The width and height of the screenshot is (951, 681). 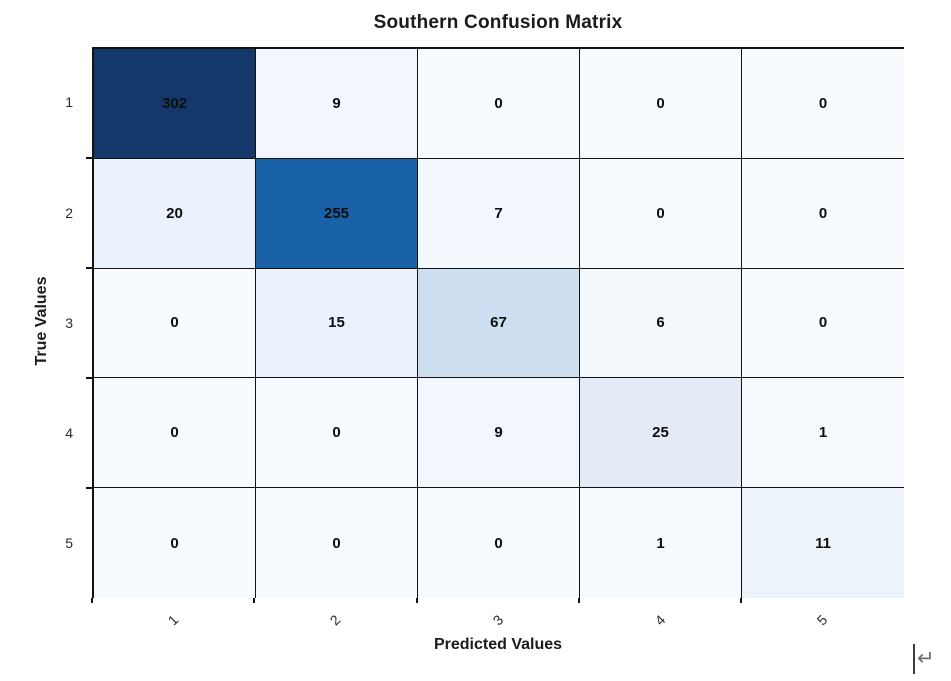 What do you see at coordinates (69, 433) in the screenshot?
I see `y-tick-label: 4` at bounding box center [69, 433].